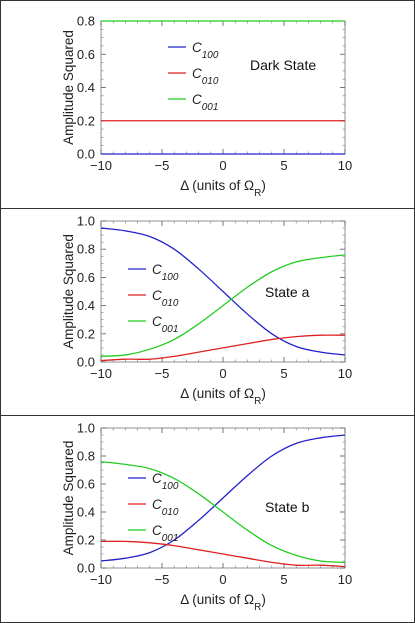  What do you see at coordinates (283, 65) in the screenshot?
I see `state-annotation: Dark State` at bounding box center [283, 65].